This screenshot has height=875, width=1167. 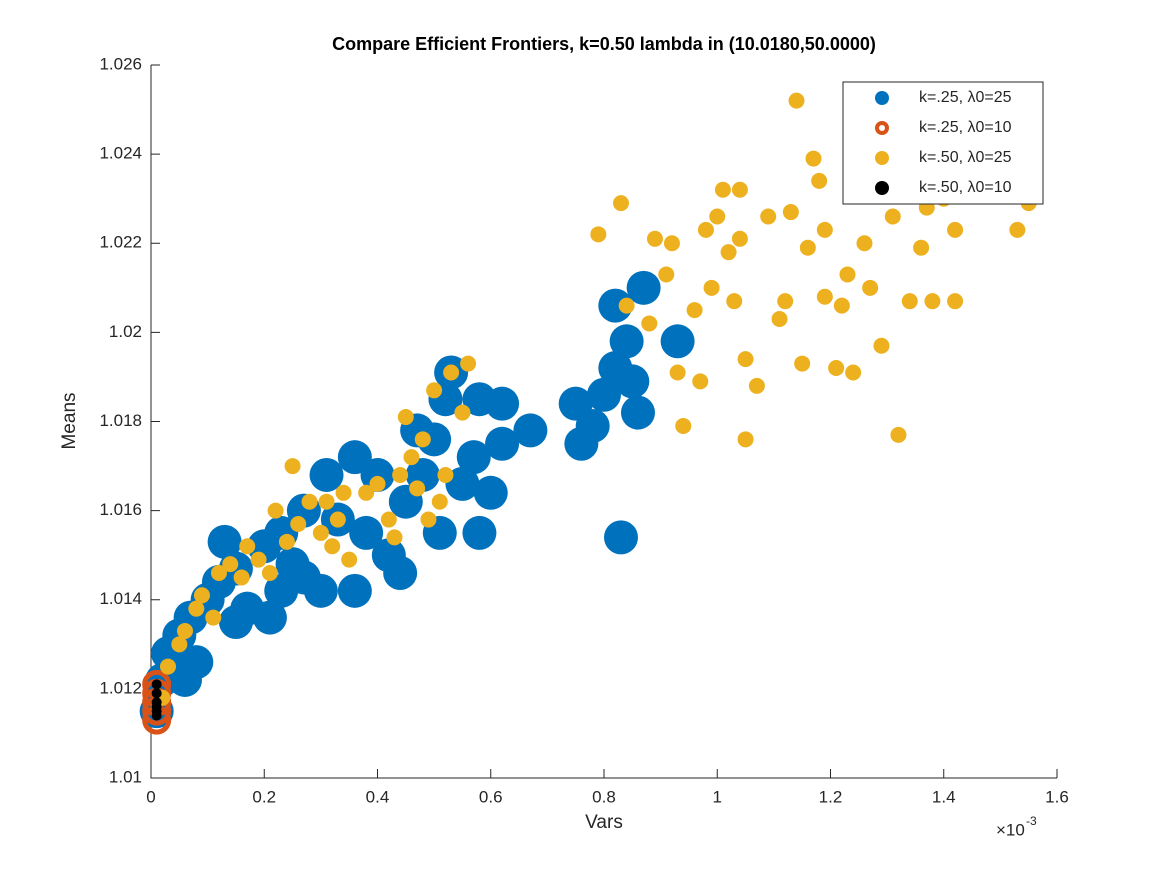 What do you see at coordinates (717, 796) in the screenshot?
I see `x-tick-label: 1` at bounding box center [717, 796].